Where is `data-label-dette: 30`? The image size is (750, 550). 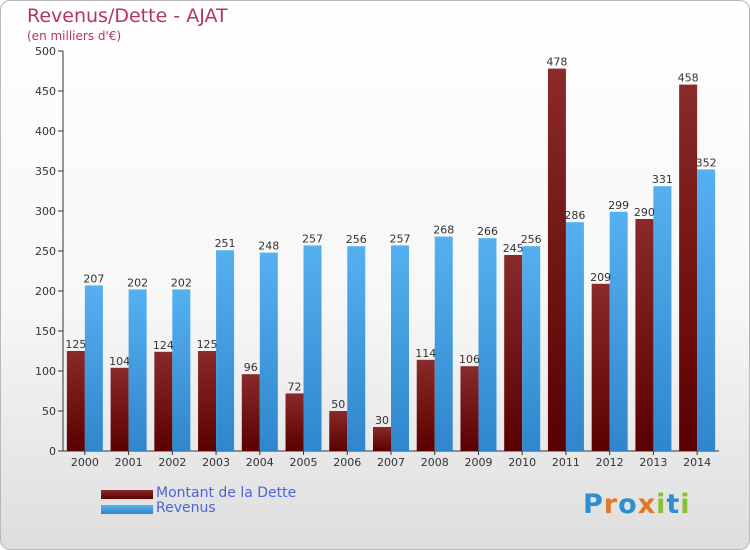
data-label-dette: 30 is located at coordinates (382, 420).